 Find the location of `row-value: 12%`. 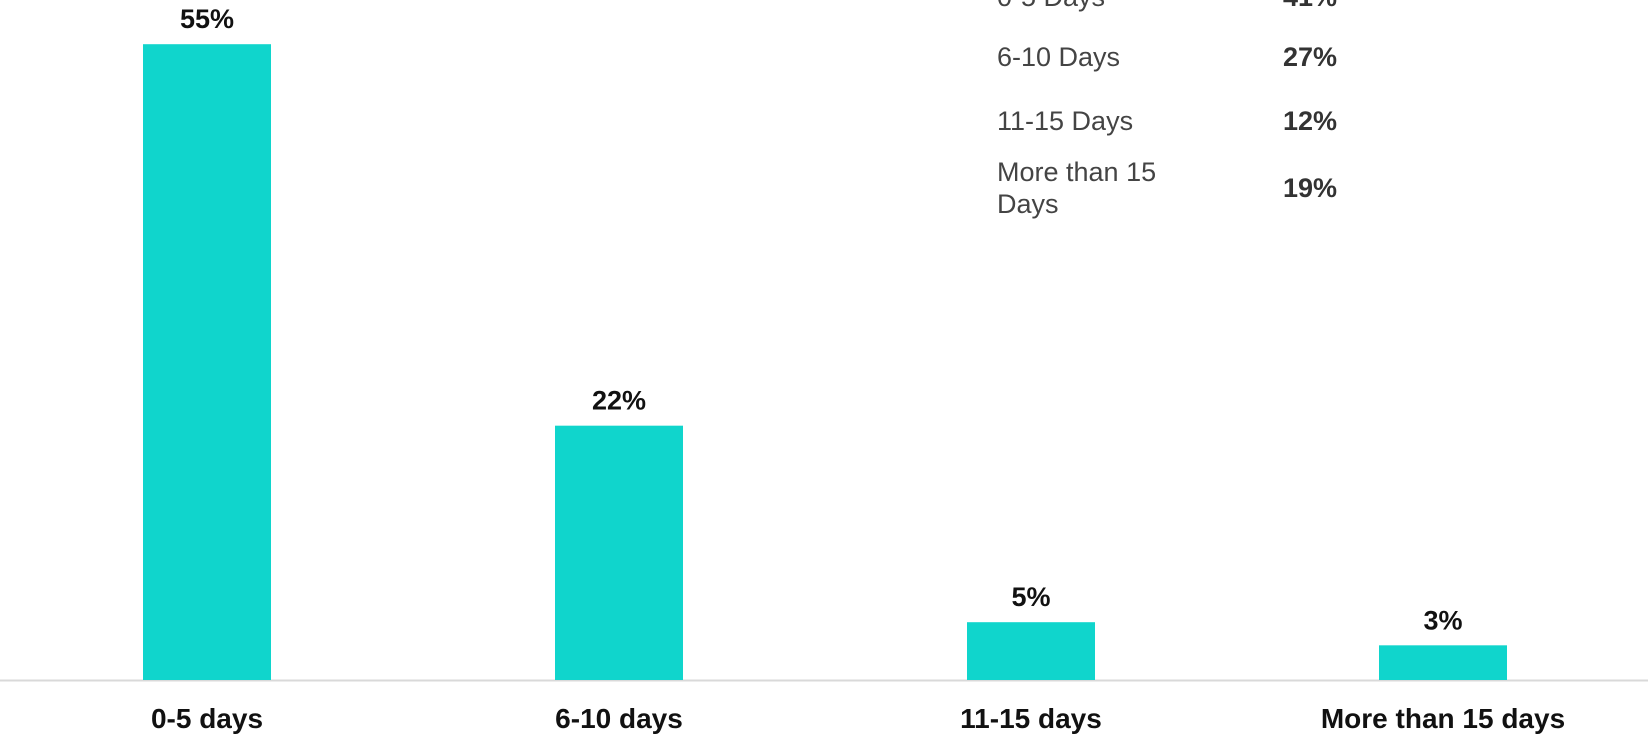

row-value: 12% is located at coordinates (1310, 121).